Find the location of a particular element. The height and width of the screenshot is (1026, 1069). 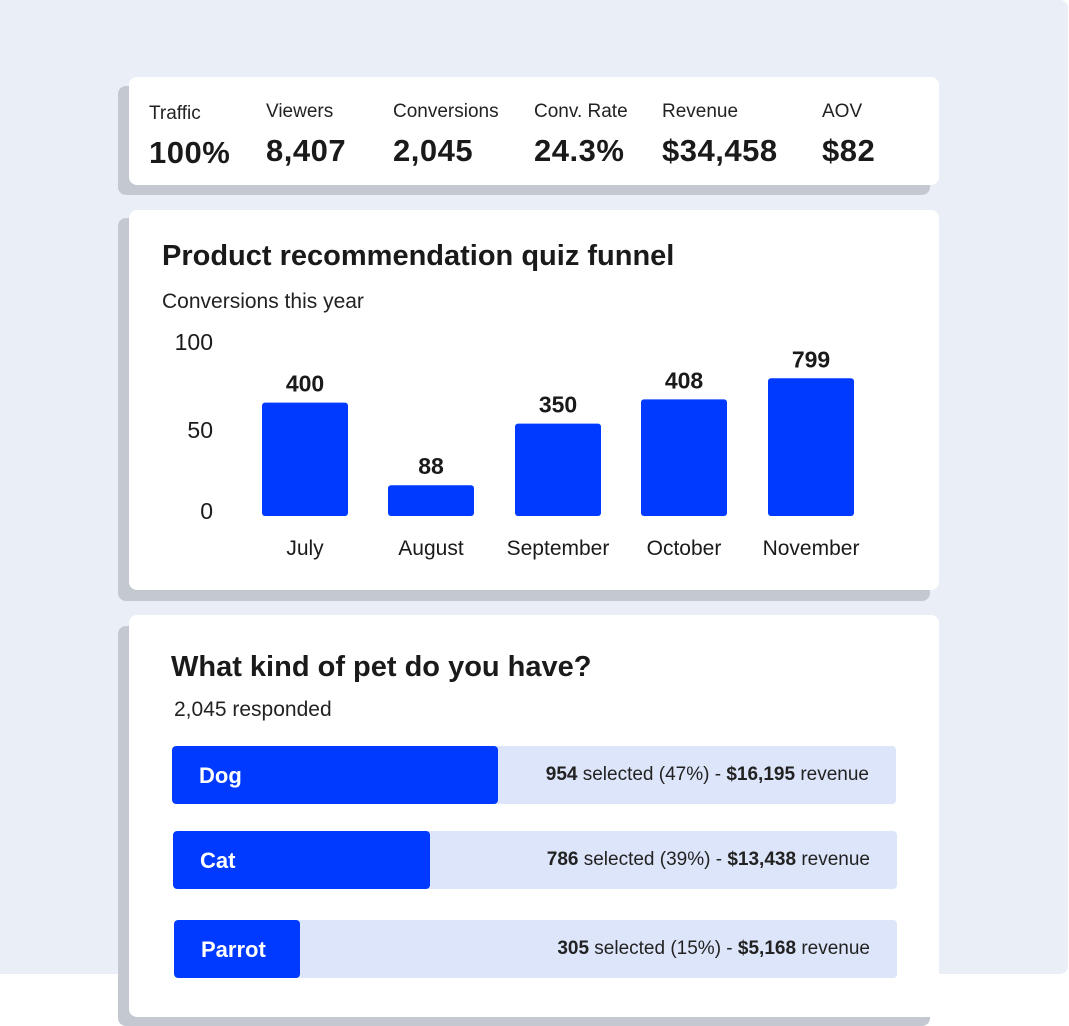

bar-value-label: 350 is located at coordinates (558, 405).